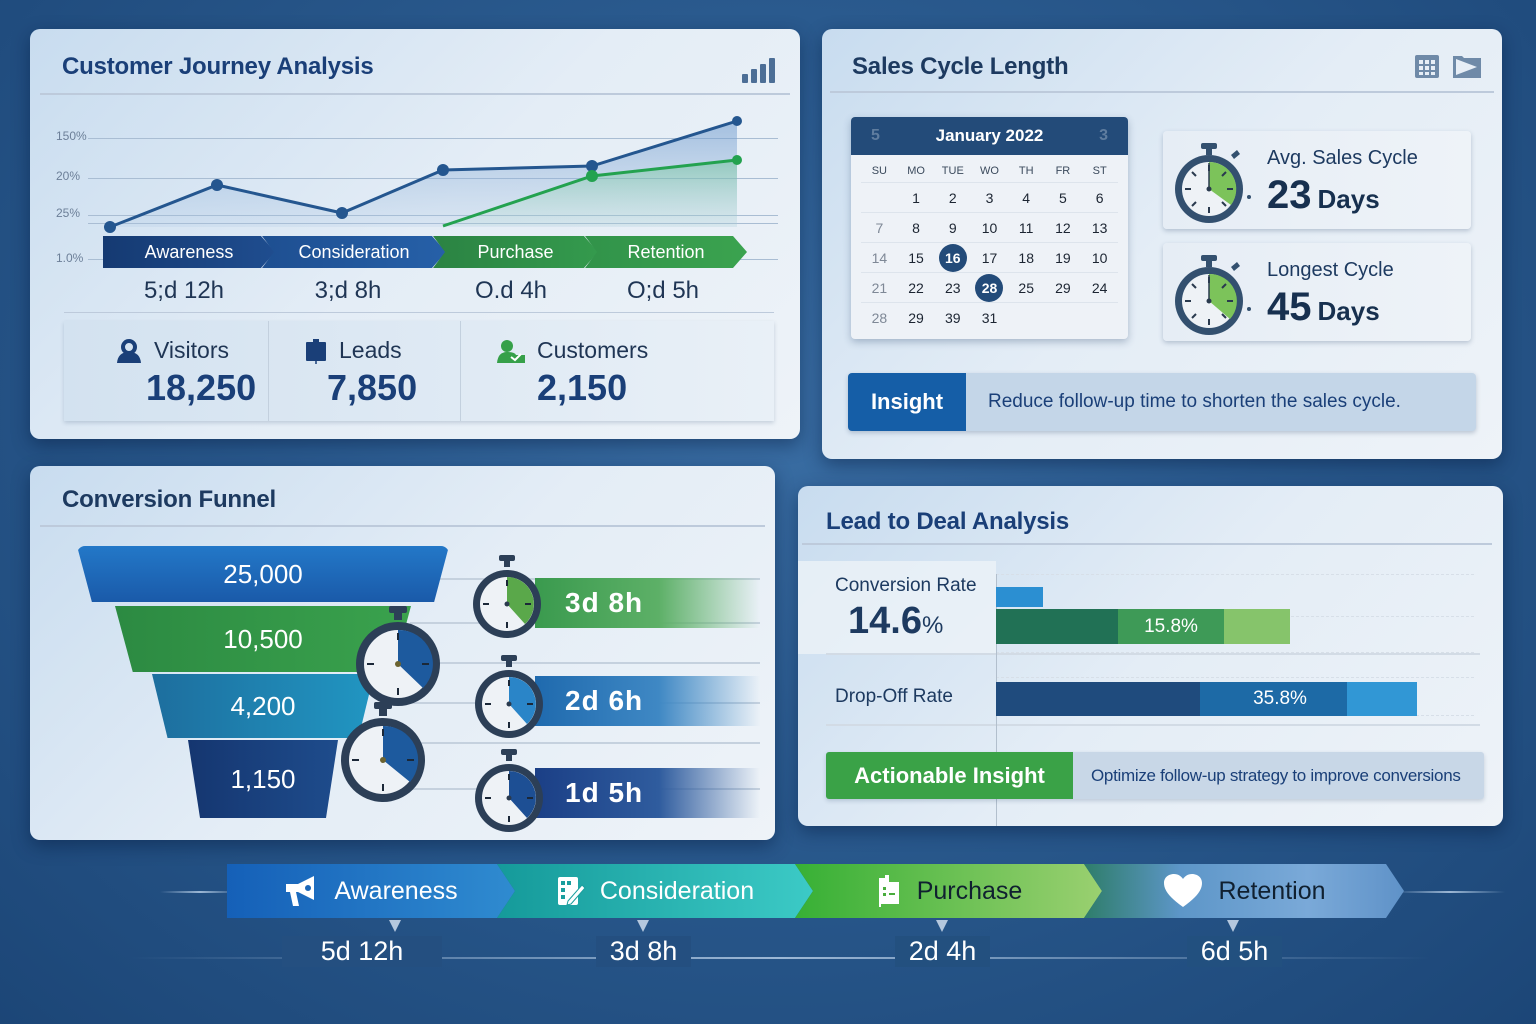 The height and width of the screenshot is (1024, 1536). What do you see at coordinates (894, 696) in the screenshot?
I see `drop-off-rate-label: Drop-Off Rate` at bounding box center [894, 696].